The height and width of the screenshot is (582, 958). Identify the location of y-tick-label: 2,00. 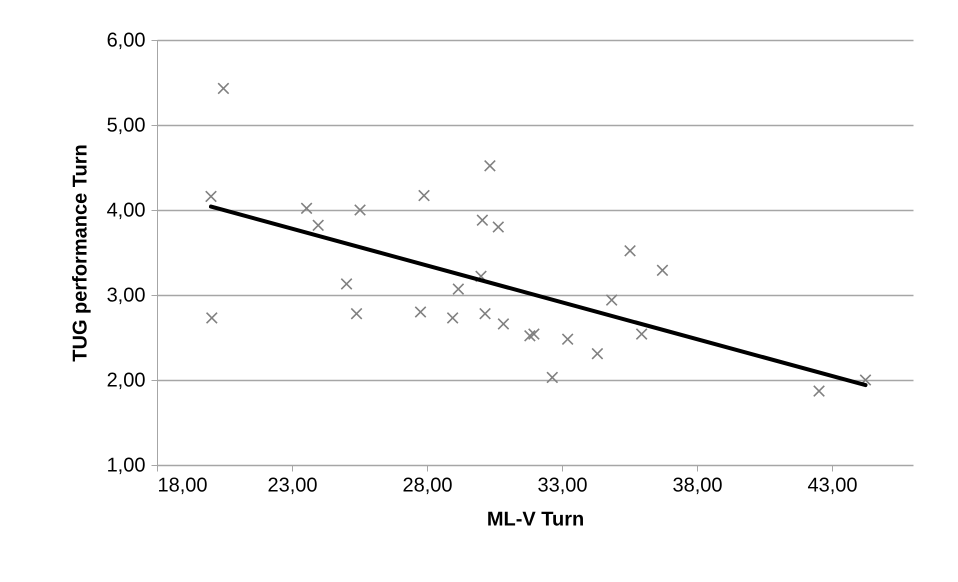
(126, 381).